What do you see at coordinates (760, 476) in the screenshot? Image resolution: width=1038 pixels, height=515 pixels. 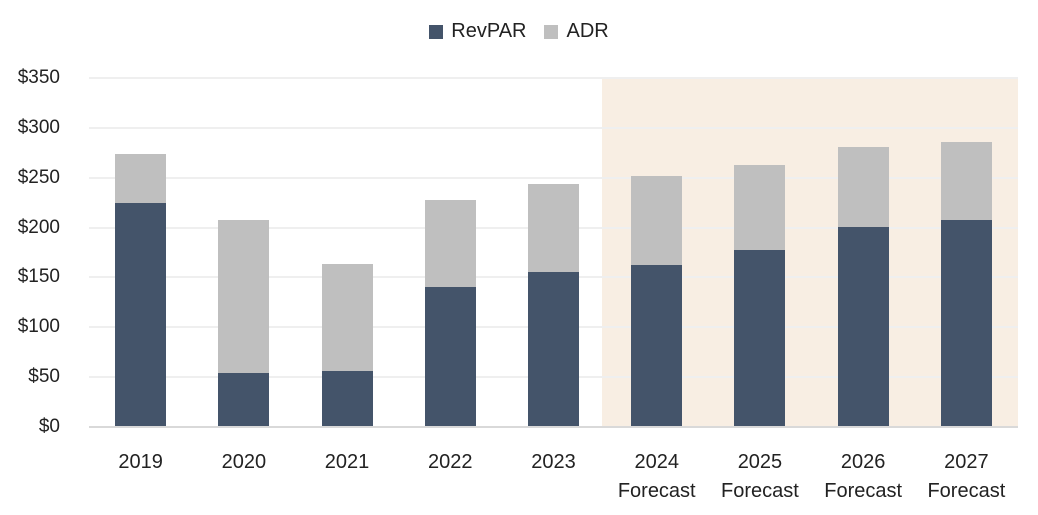 I see `x-tick-label: 2025 Forecast` at bounding box center [760, 476].